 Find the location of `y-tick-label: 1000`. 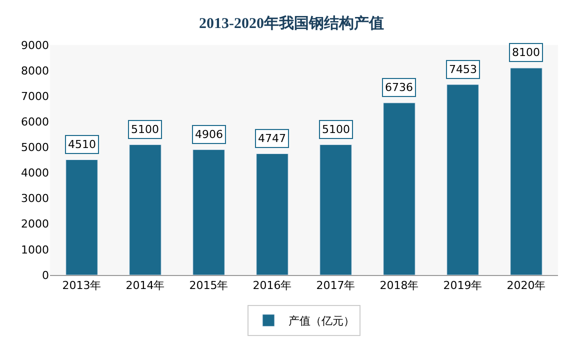

y-tick-label: 1000 is located at coordinates (35, 249).